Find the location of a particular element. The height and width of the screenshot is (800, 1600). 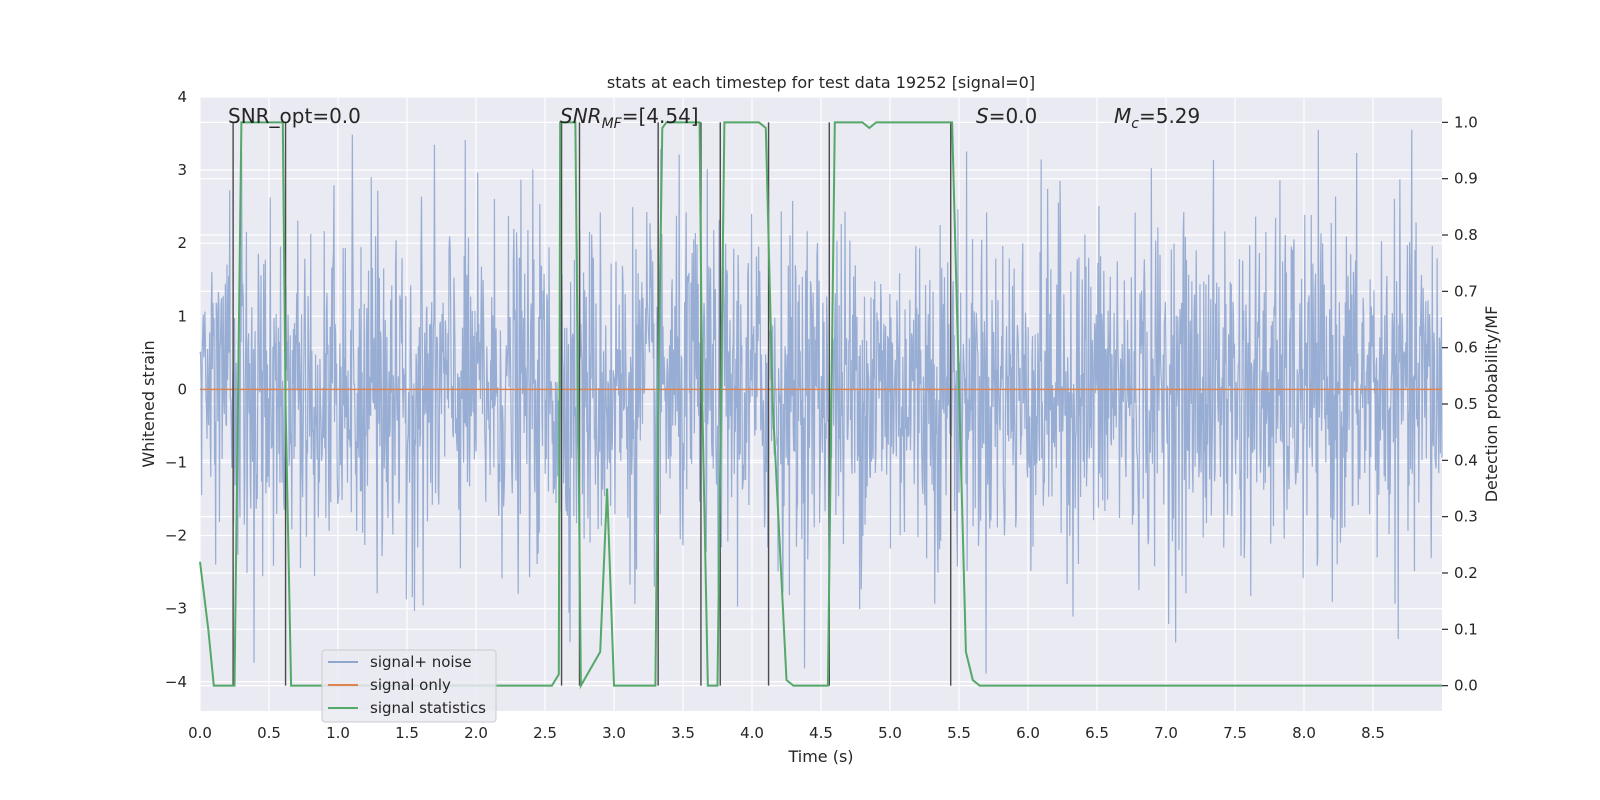

x-tick-label-5: 2.5 is located at coordinates (545, 733).